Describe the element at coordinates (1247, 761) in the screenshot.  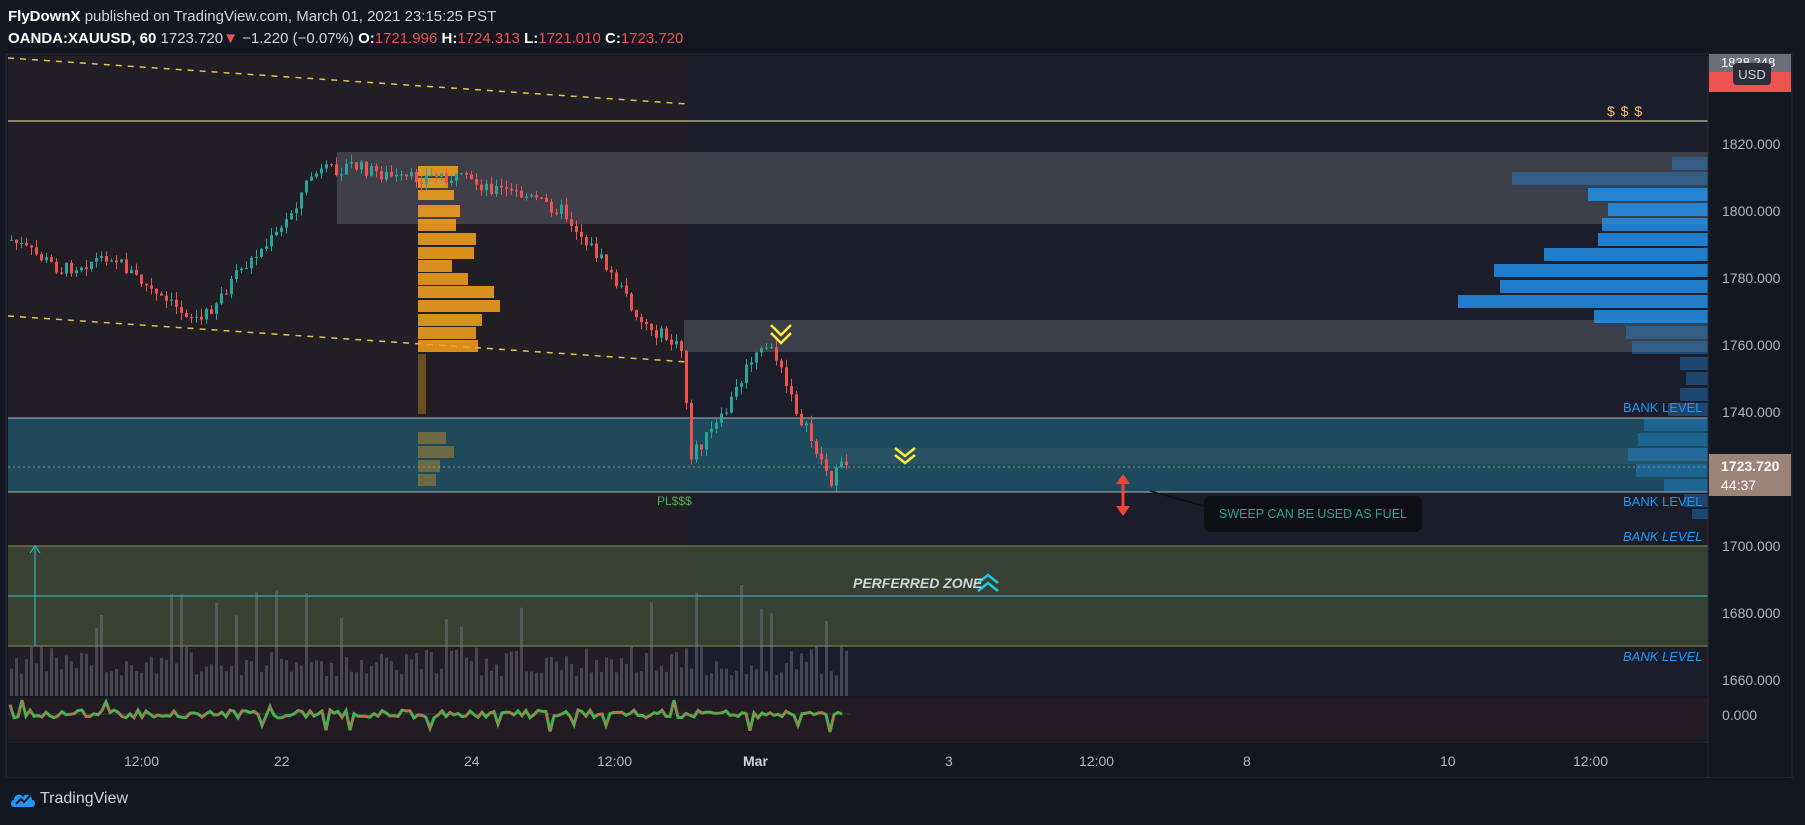
I see `time-label: 8` at that location.